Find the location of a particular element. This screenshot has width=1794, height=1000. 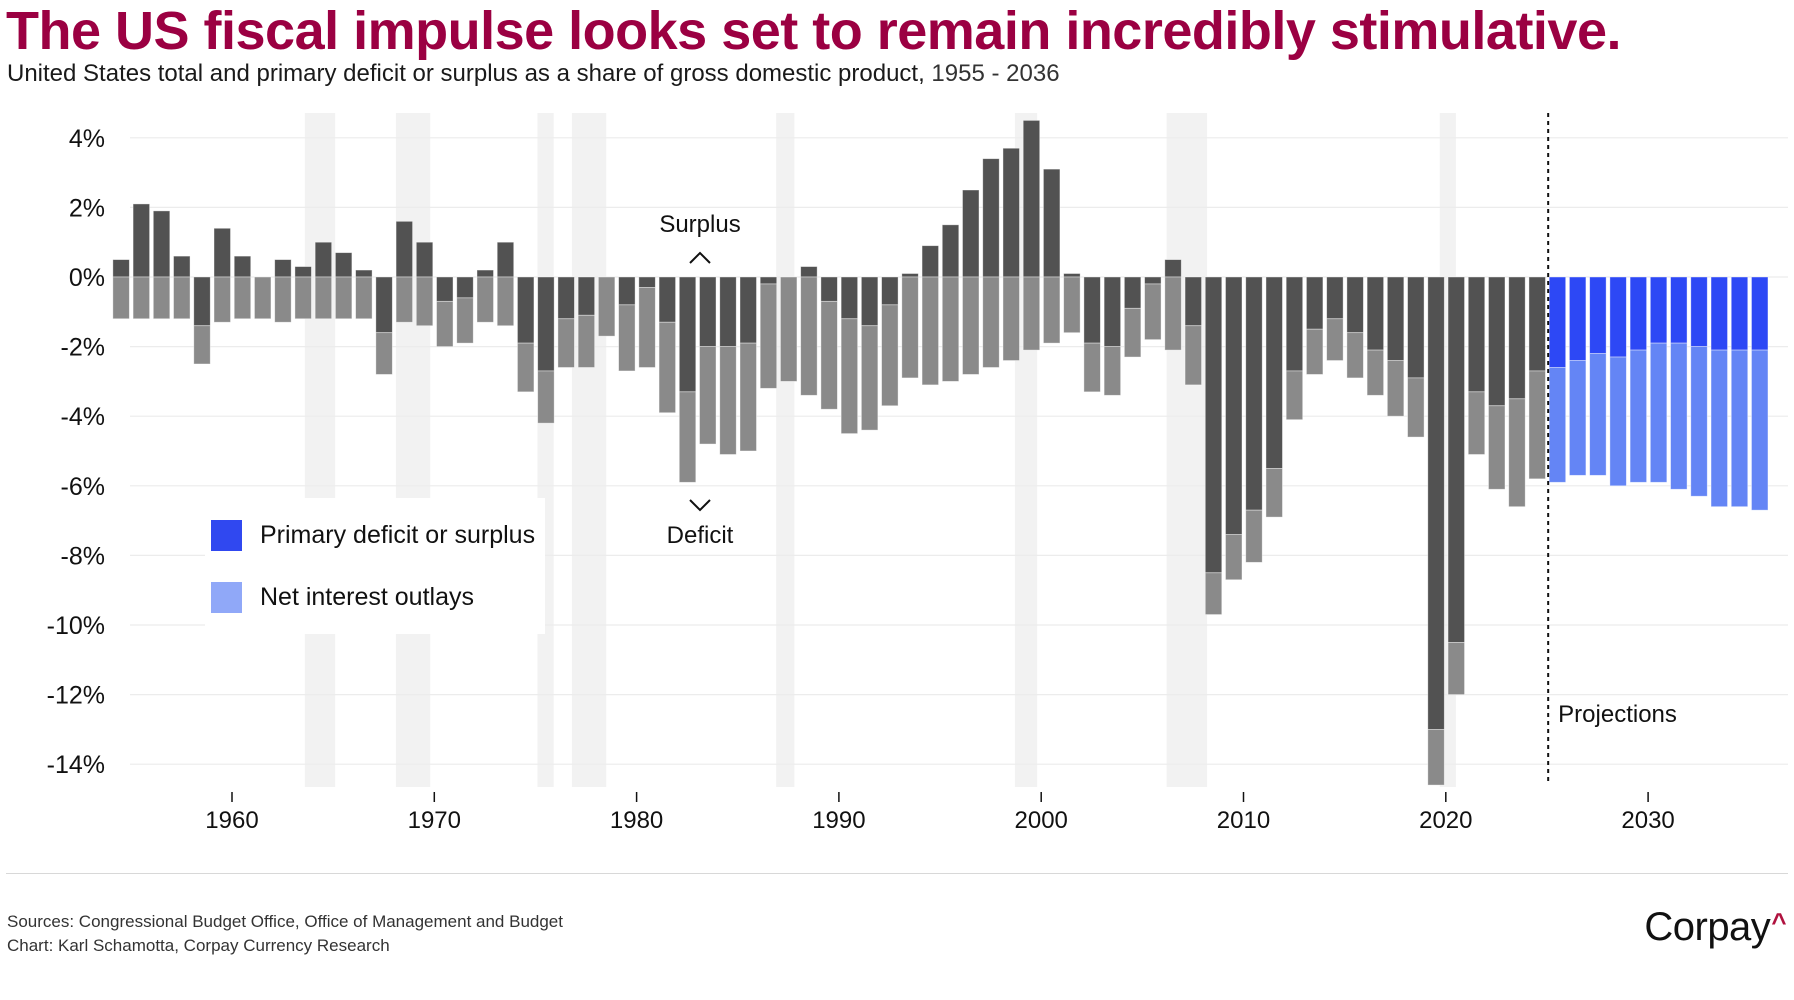

legend-swatch-interest is located at coordinates (226, 597).